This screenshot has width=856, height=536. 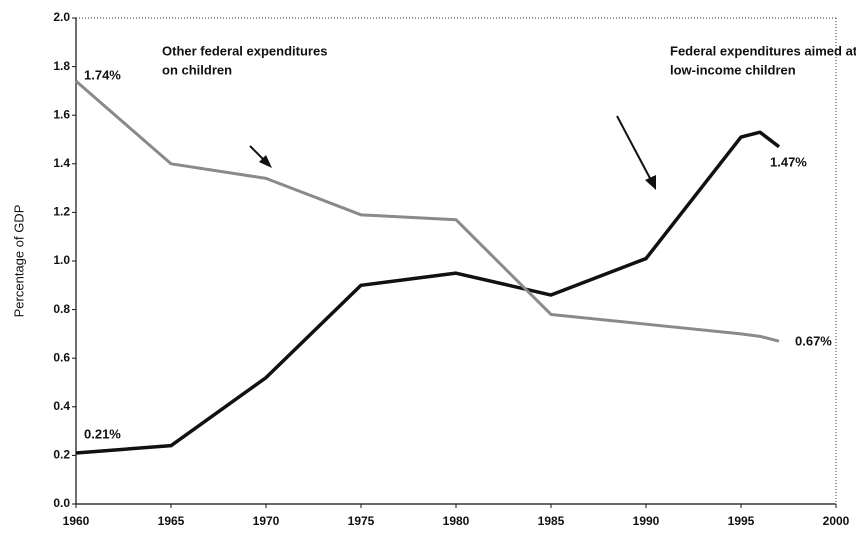 What do you see at coordinates (61, 357) in the screenshot?
I see `y-tick-label: 0.6` at bounding box center [61, 357].